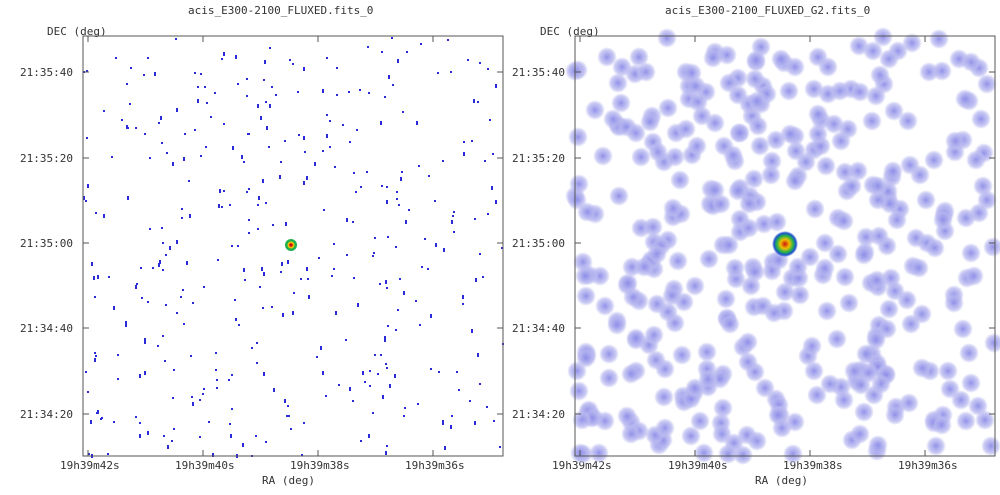 This screenshot has height=495, width=1000. I want to click on x-tick-label: 19h39m36s, so click(928, 465).